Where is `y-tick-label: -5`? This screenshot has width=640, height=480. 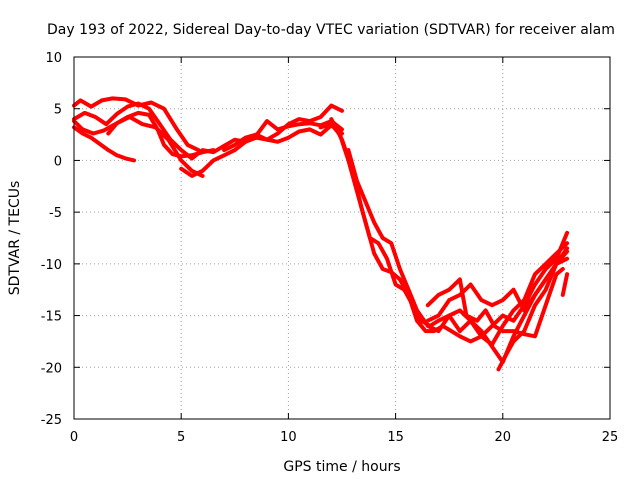 y-tick-label: -5 is located at coordinates (55, 213).